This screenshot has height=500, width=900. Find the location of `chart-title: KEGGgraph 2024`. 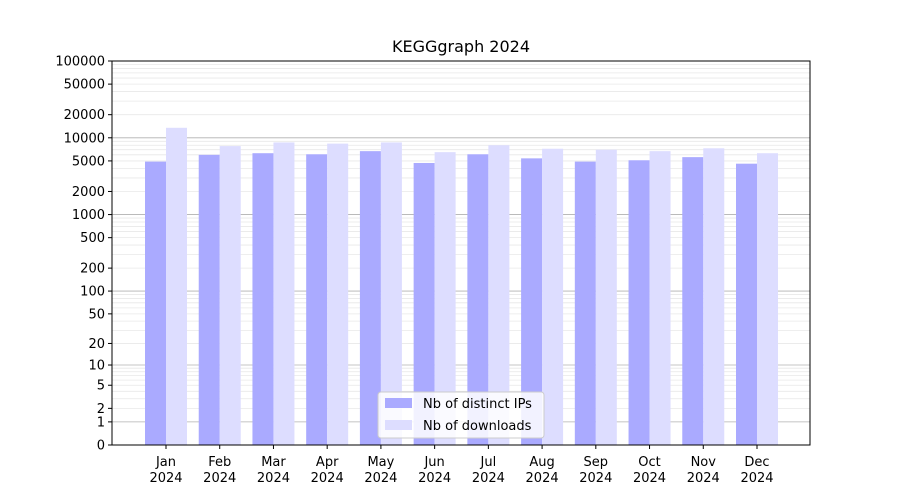

chart-title: KEGGgraph 2024 is located at coordinates (461, 46).